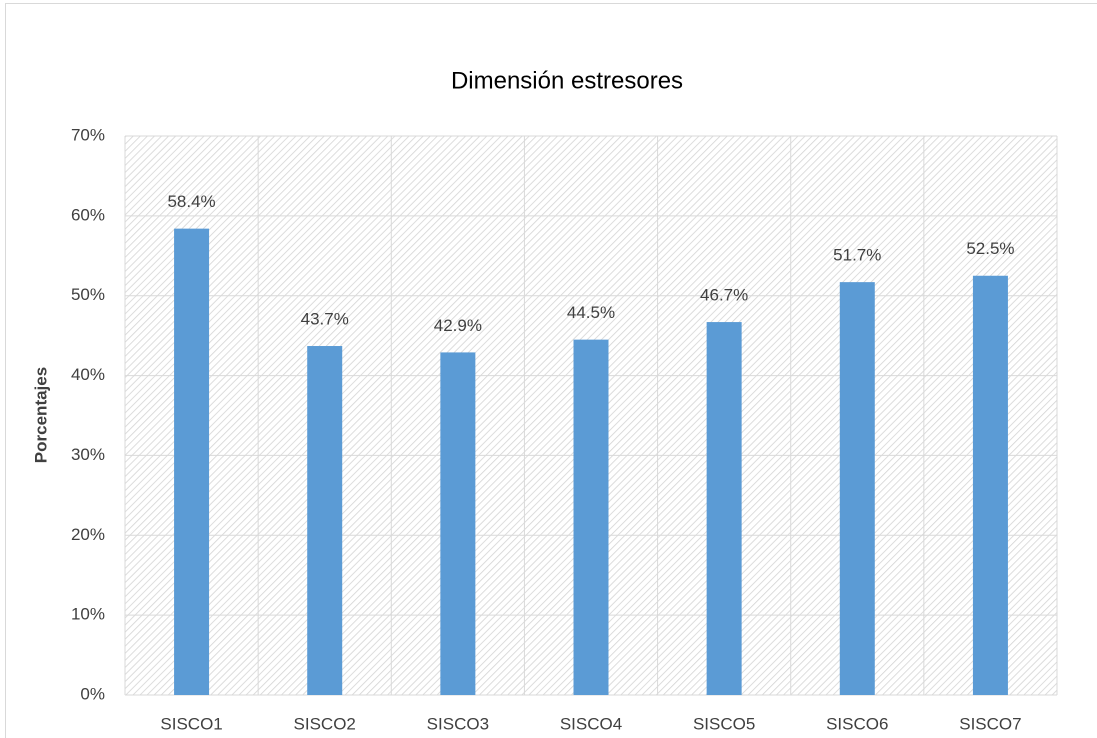 The height and width of the screenshot is (738, 1097). I want to click on y-tick-label: 60%, so click(88, 214).